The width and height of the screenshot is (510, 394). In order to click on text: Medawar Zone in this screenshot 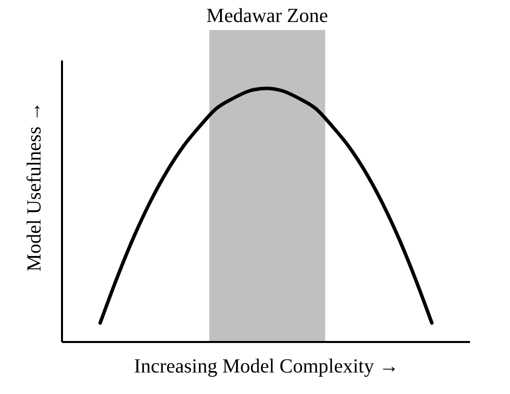, I will do `click(267, 16)`.